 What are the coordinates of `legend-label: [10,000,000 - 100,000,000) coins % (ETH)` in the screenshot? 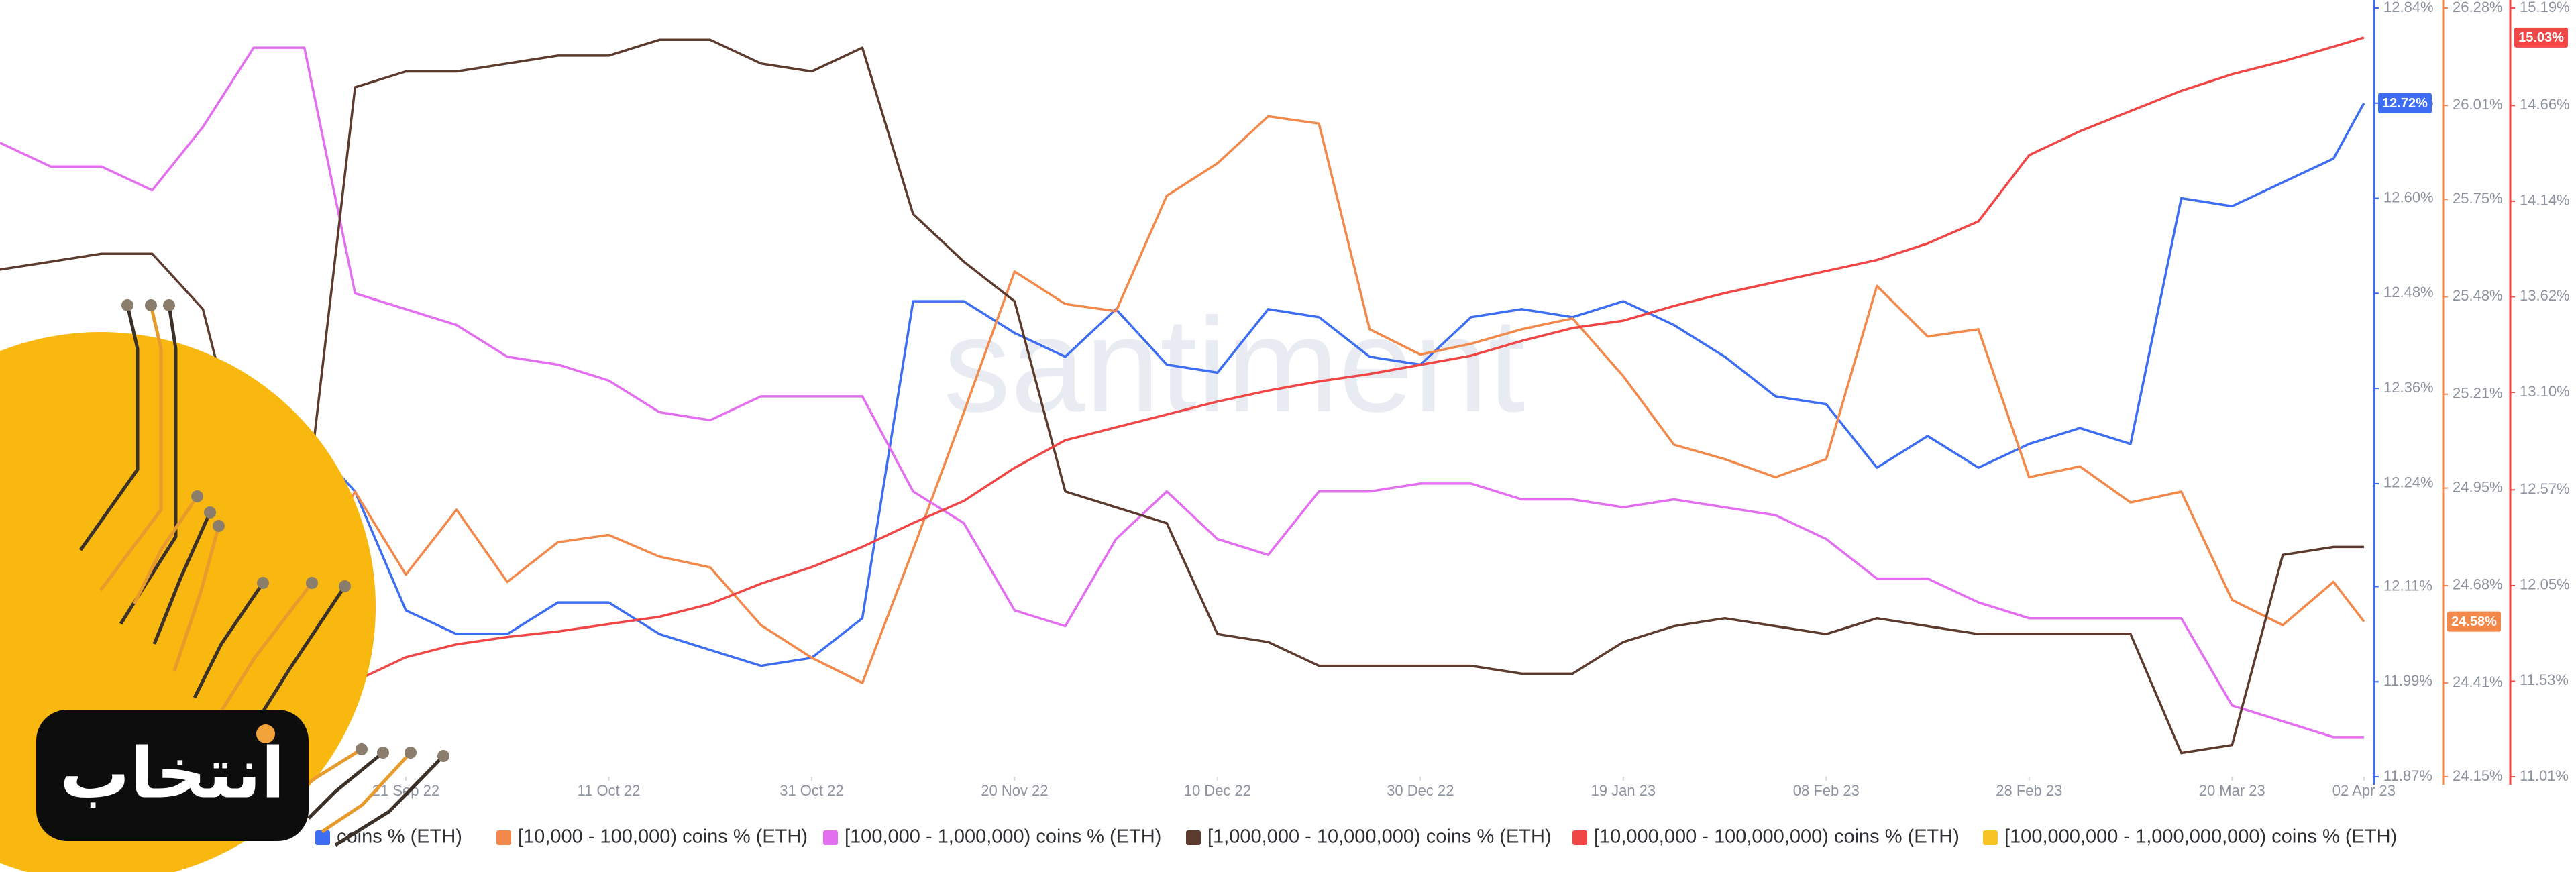 It's located at (1777, 837).